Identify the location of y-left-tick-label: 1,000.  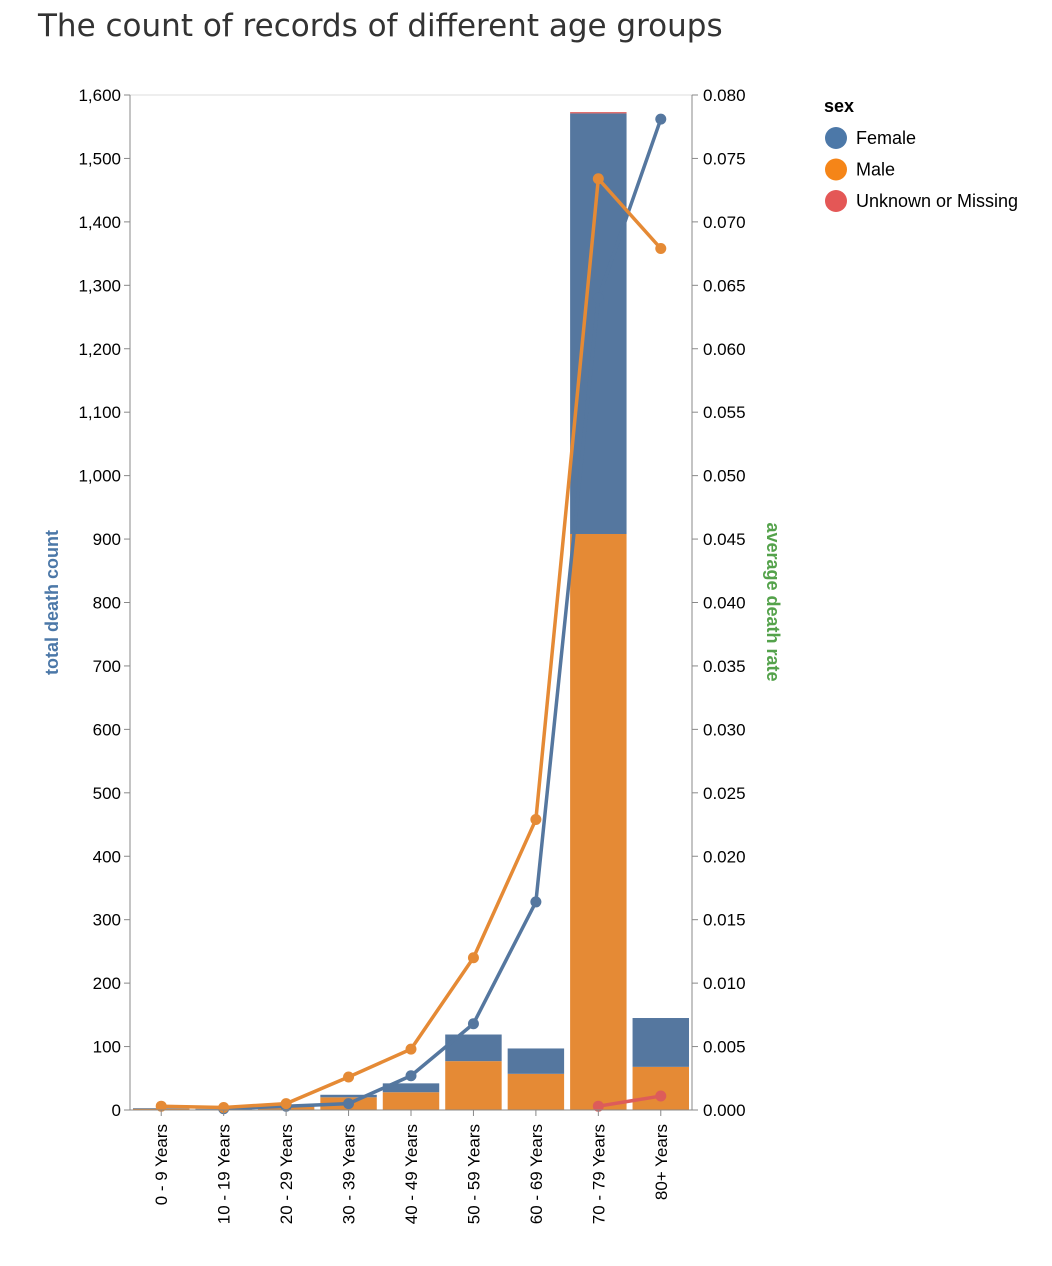
(99, 476).